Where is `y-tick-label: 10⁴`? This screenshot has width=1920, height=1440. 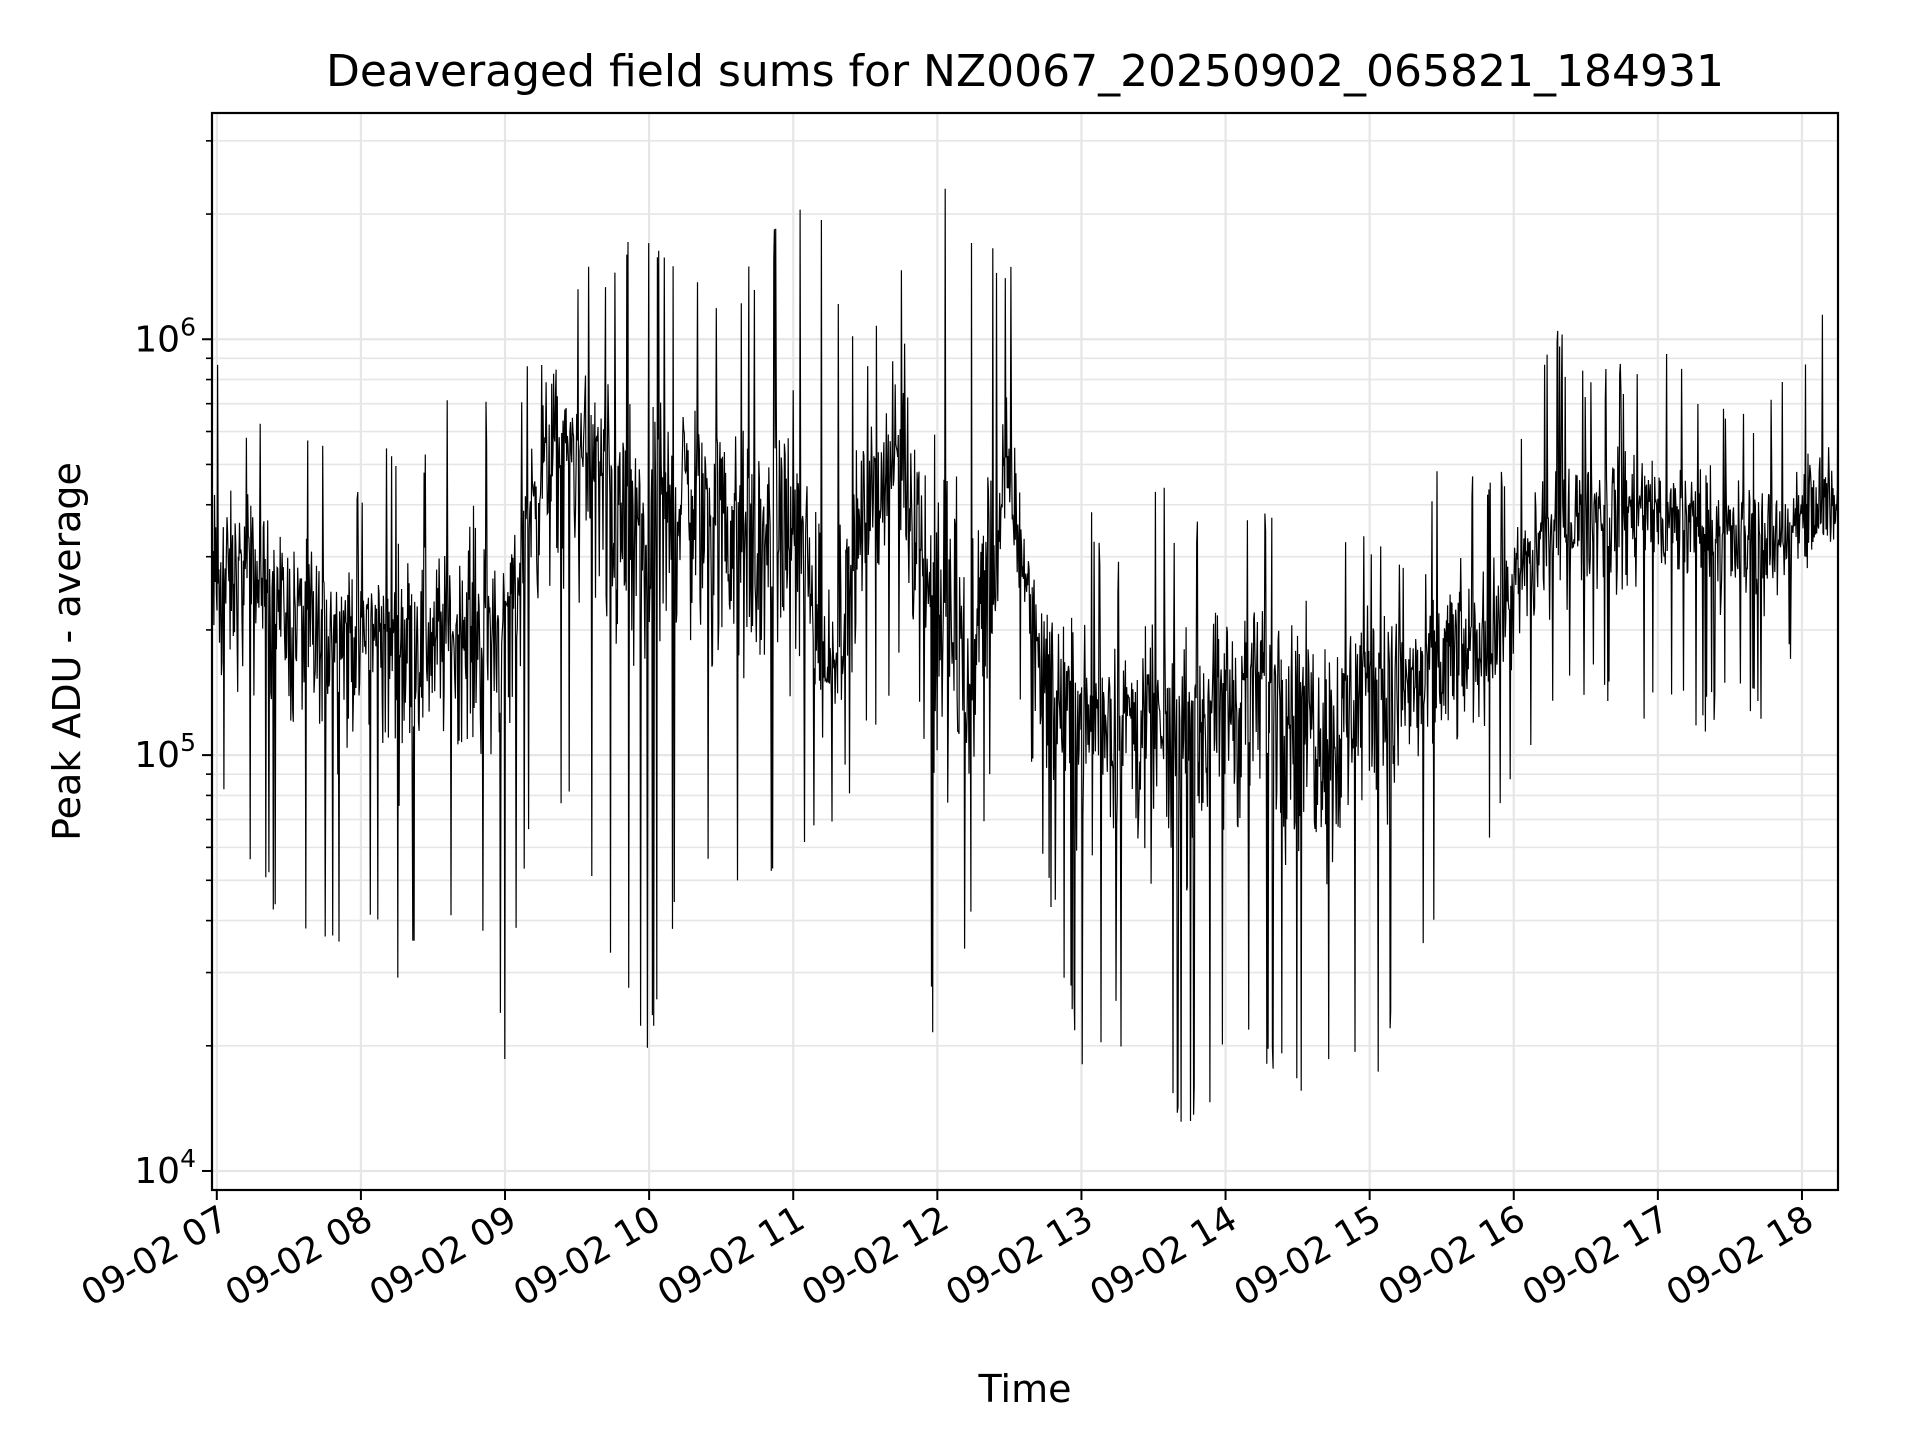 y-tick-label: 10⁴ is located at coordinates (165, 1168).